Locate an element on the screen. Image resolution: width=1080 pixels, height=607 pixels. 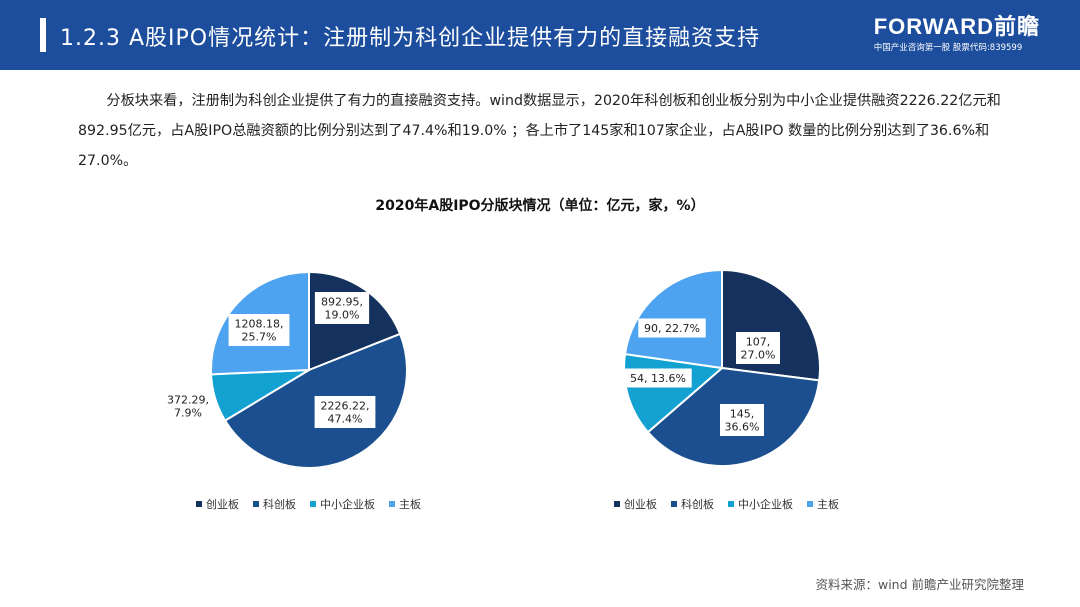
pie-0-data-label-2: 372.29,7.9% is located at coordinates (188, 407).